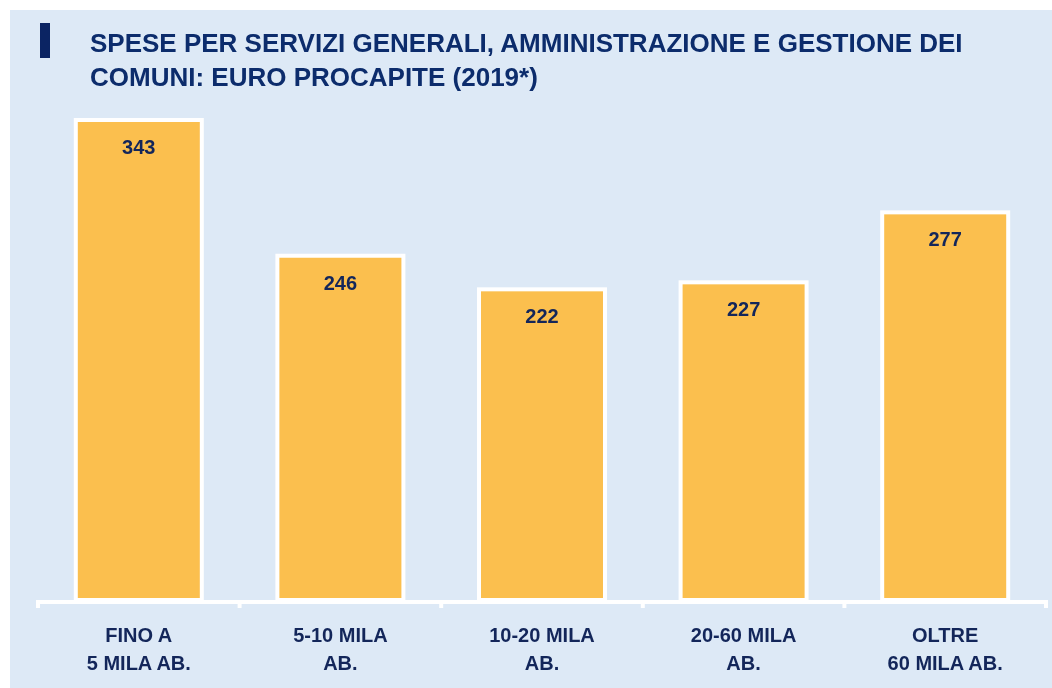 The height and width of the screenshot is (688, 1052). What do you see at coordinates (743, 309) in the screenshot?
I see `data-label: 227` at bounding box center [743, 309].